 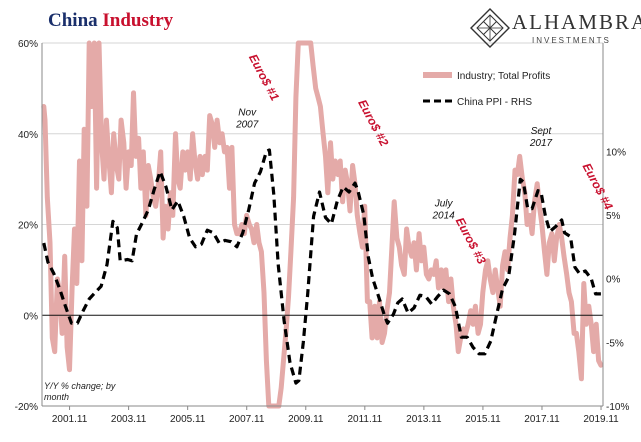 What do you see at coordinates (542, 419) in the screenshot?
I see `x-tick-8: 2017.11` at bounding box center [542, 419].